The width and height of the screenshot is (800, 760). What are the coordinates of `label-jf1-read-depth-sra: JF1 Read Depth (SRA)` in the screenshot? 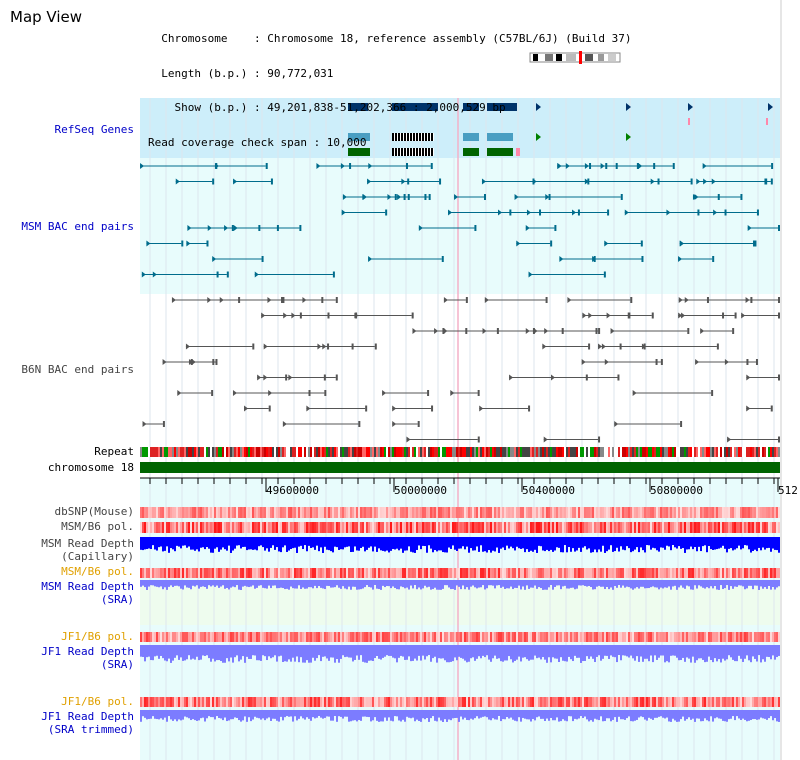 It's located at (87, 658).